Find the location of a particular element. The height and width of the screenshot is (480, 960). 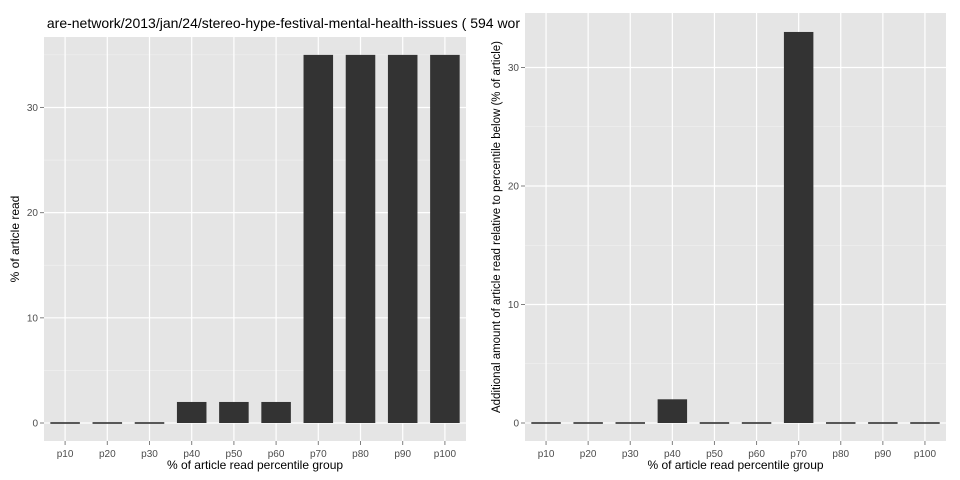

right-x-tick-label: p10 is located at coordinates (546, 454).